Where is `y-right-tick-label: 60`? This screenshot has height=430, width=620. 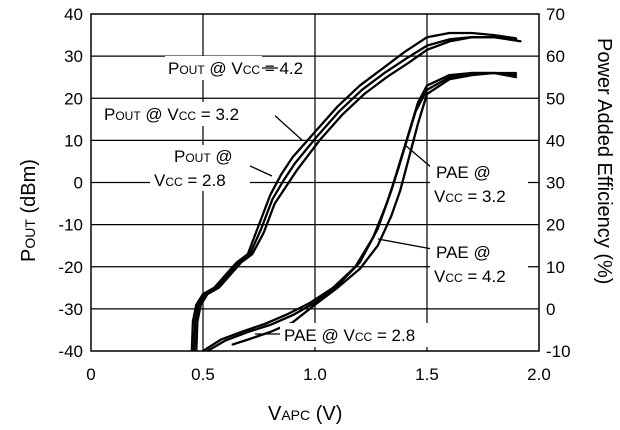 y-right-tick-label: 60 is located at coordinates (555, 56).